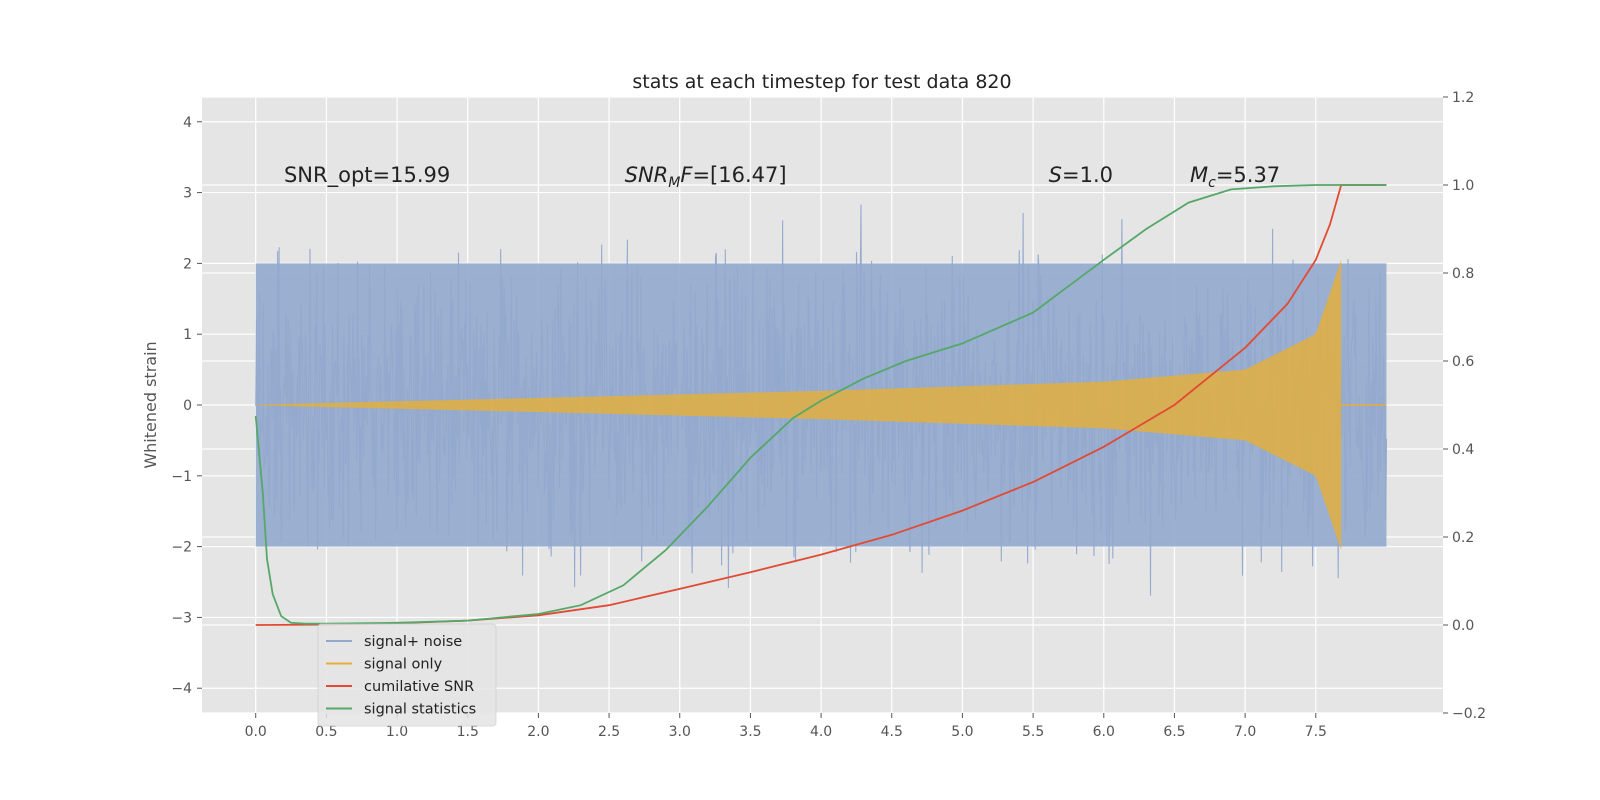  Describe the element at coordinates (181, 618) in the screenshot. I see `y-tick-label: −3` at that location.